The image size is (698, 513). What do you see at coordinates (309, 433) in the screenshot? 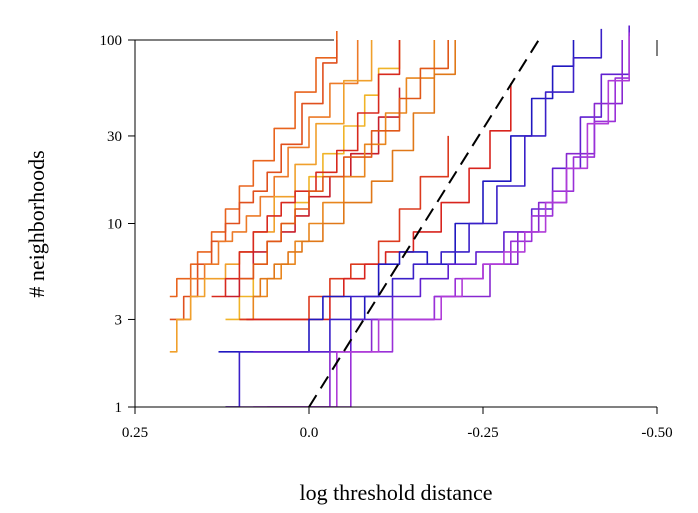
I see `x-tick-label: 0.0` at bounding box center [309, 433].